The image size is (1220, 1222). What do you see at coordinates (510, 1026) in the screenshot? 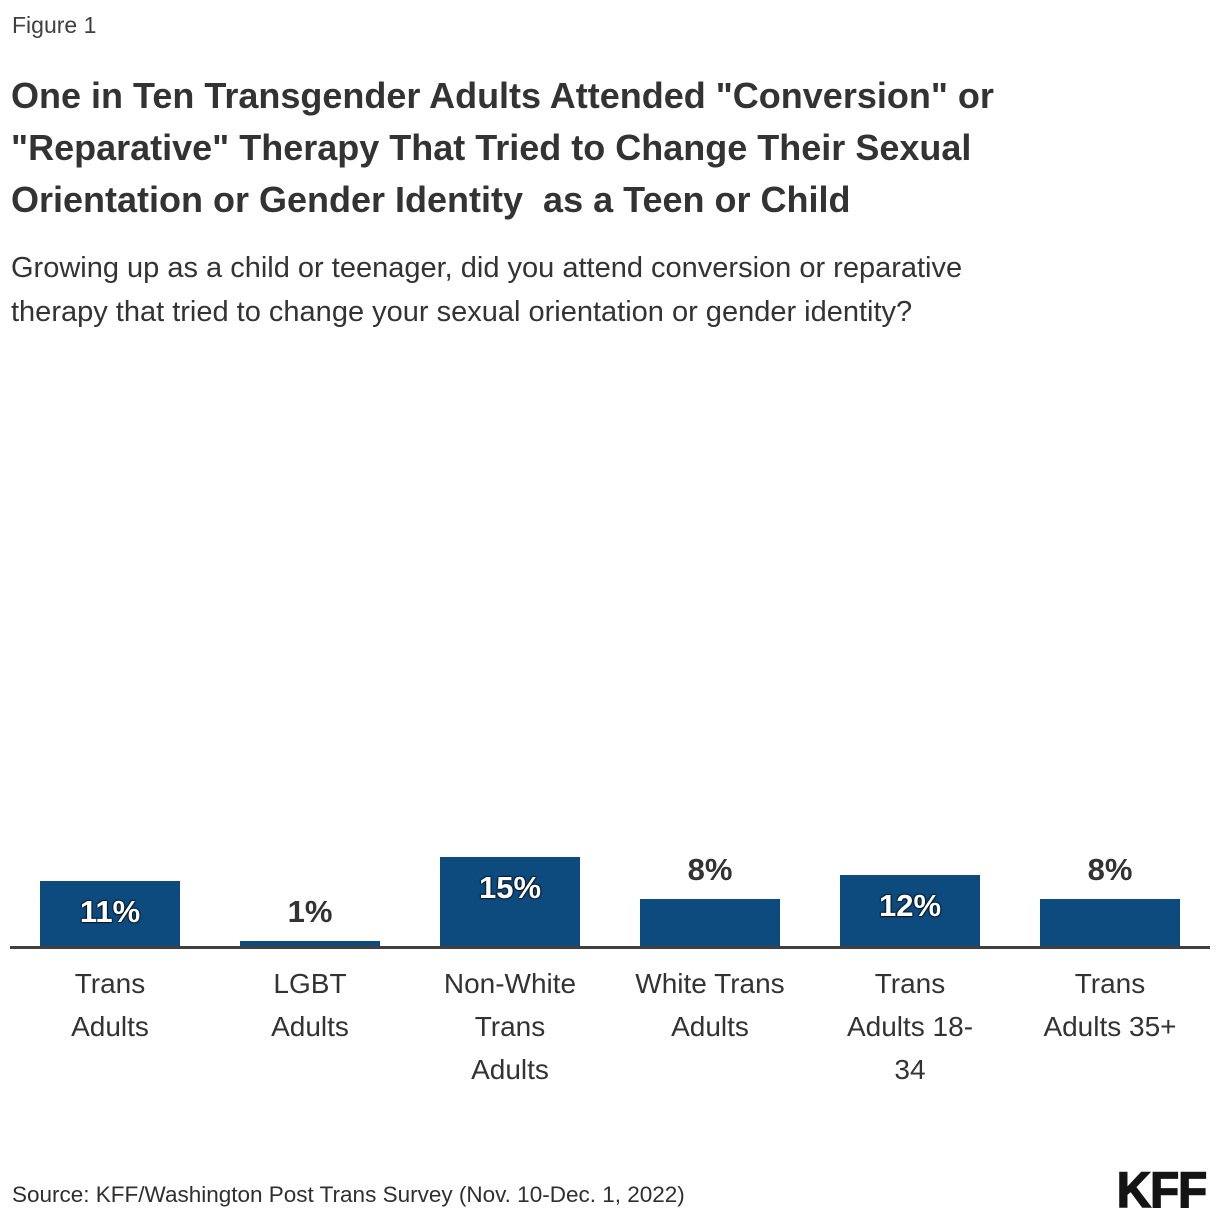
I see `category-label-non-white-trans-adults: Non-White Trans Adults` at bounding box center [510, 1026].